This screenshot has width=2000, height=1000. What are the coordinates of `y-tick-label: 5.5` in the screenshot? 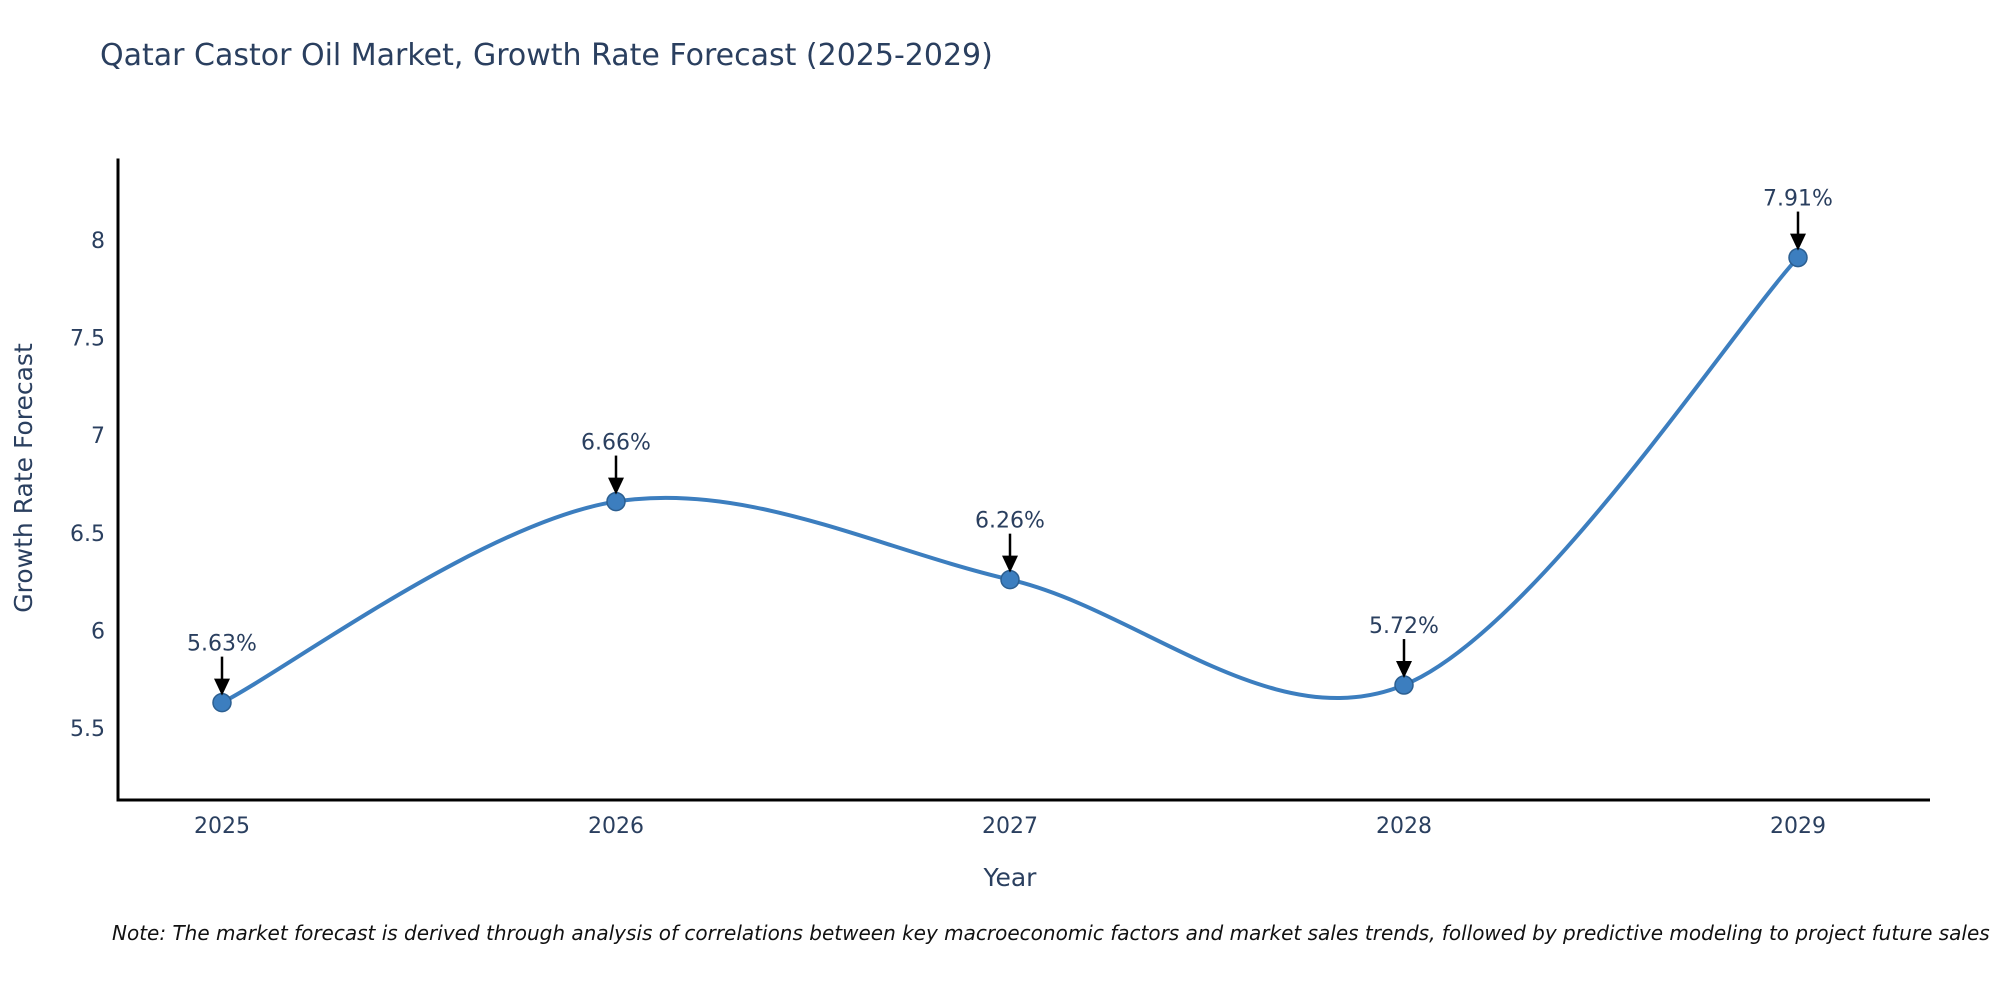 It's located at (87, 729).